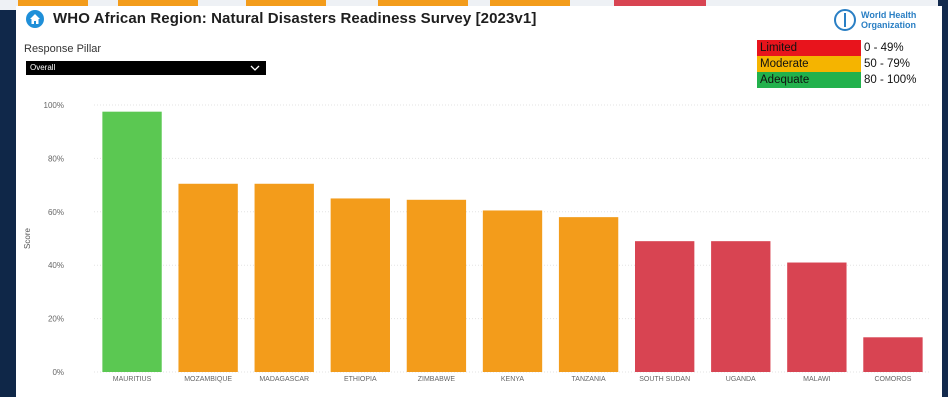 Image resolution: width=948 pixels, height=397 pixels. Describe the element at coordinates (809, 80) in the screenshot. I see `legend-swatch-adequate: Adequate` at that location.